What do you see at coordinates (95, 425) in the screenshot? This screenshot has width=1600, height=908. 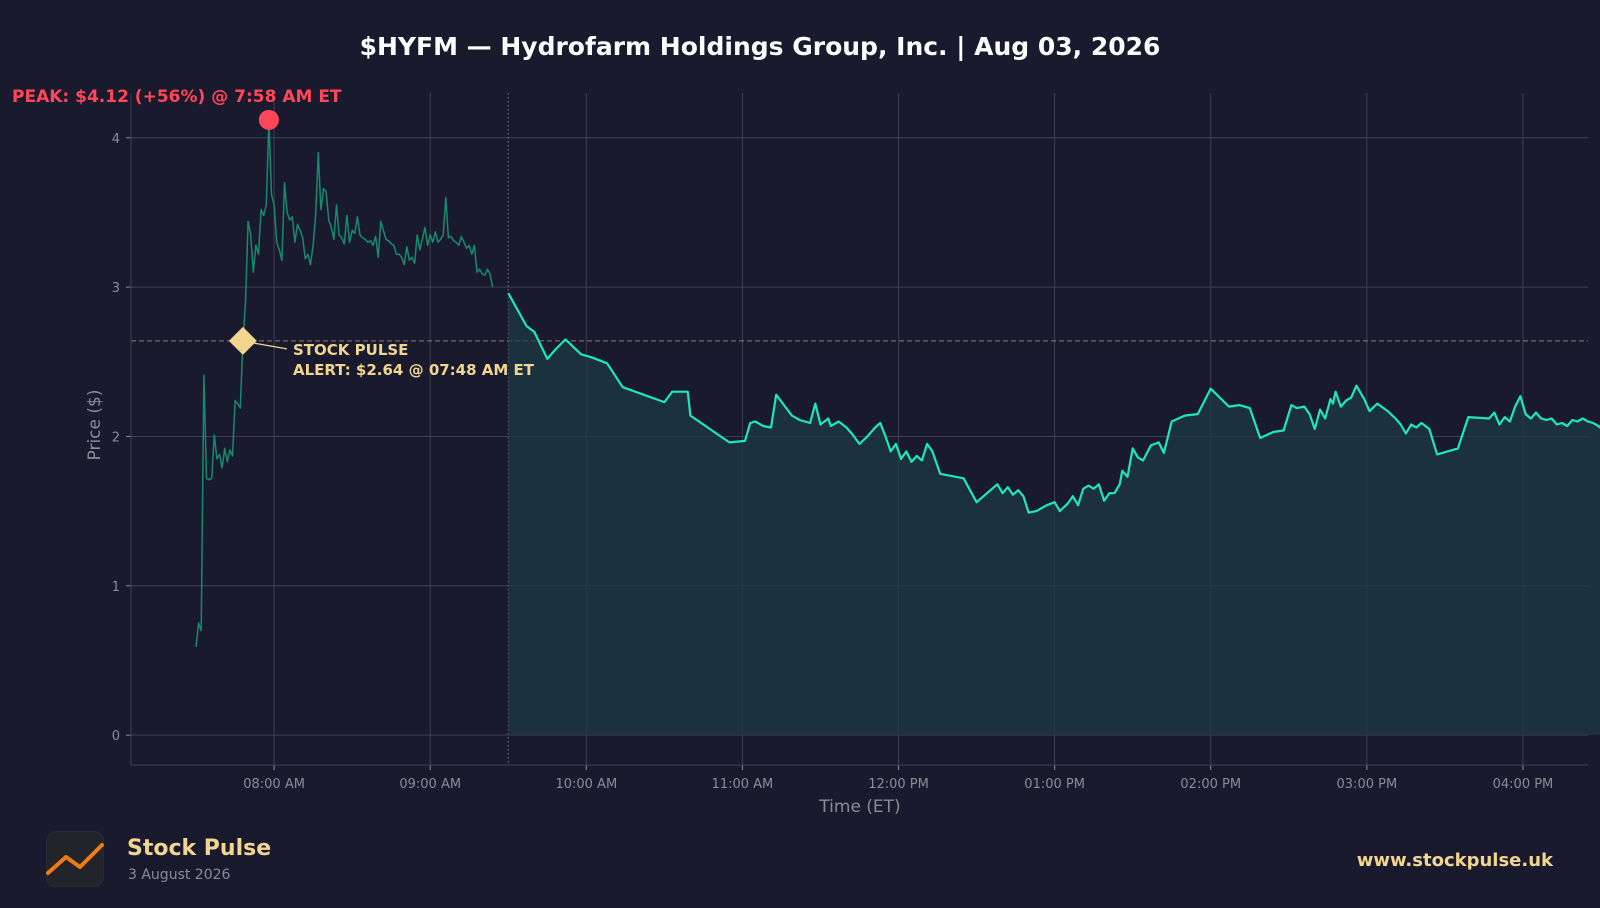 I see `y-axis-label: Price ($)` at bounding box center [95, 425].